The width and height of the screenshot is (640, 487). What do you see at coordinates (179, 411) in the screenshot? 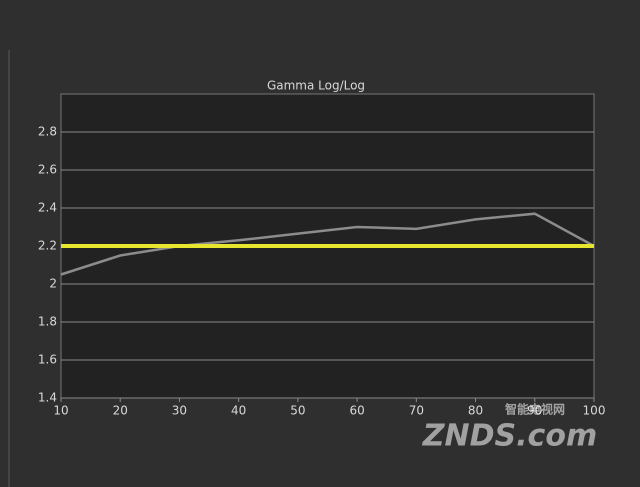
I see `x-tick-label: 30` at bounding box center [179, 411].